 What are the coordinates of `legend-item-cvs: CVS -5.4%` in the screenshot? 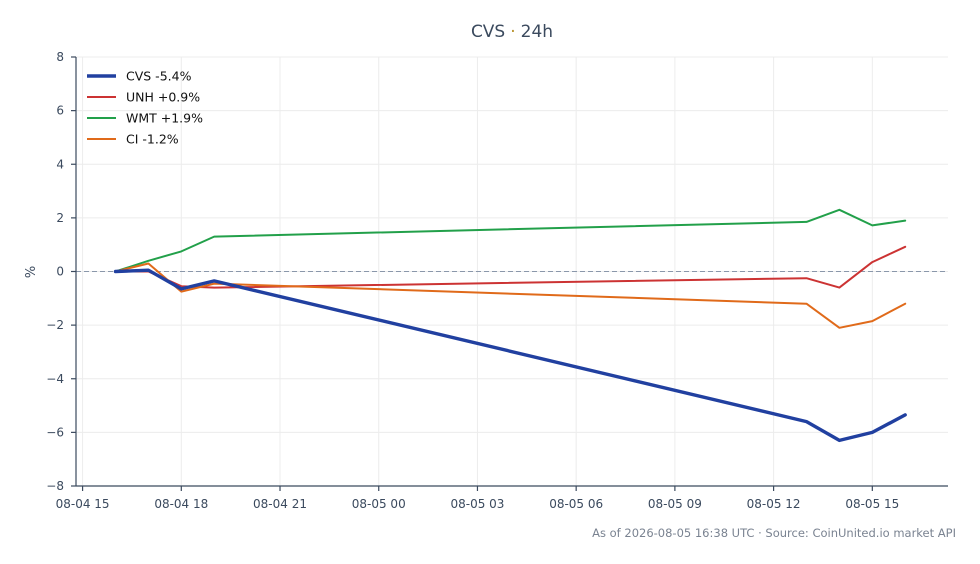 It's located at (139, 76).